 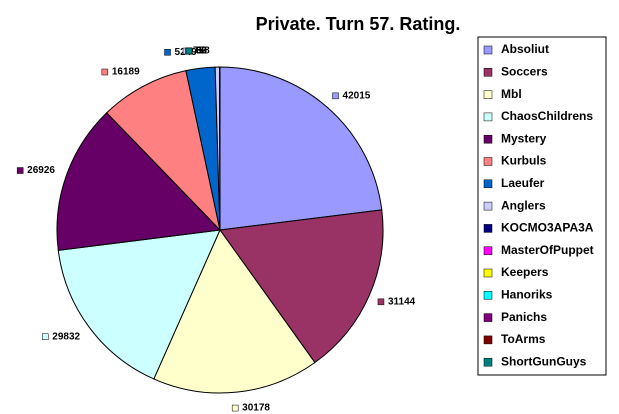 I want to click on value-label: 16189, so click(x=126, y=72).